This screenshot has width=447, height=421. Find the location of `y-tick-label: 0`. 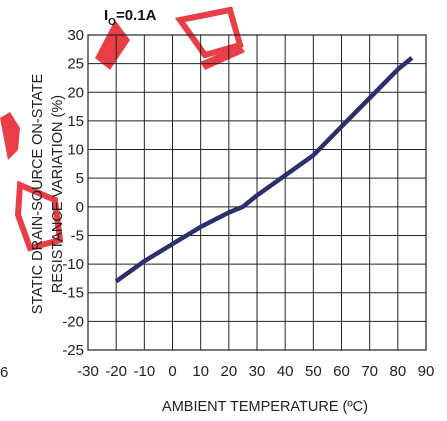

y-tick-label: 0 is located at coordinates (80, 207).